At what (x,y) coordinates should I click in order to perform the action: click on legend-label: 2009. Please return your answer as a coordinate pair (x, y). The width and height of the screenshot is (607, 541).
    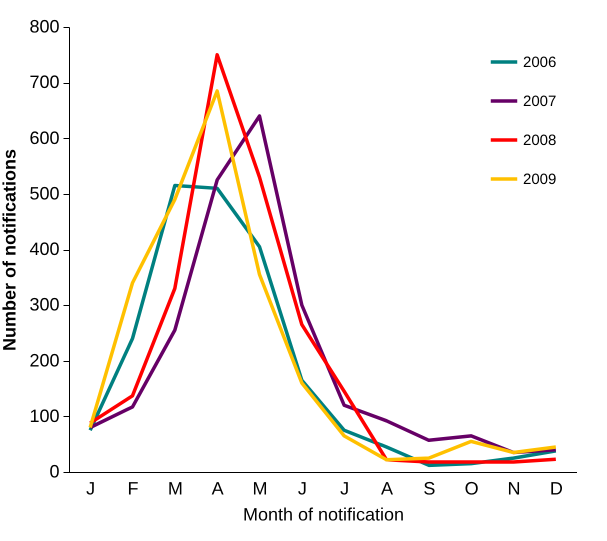
    Looking at the image, I should click on (539, 179).